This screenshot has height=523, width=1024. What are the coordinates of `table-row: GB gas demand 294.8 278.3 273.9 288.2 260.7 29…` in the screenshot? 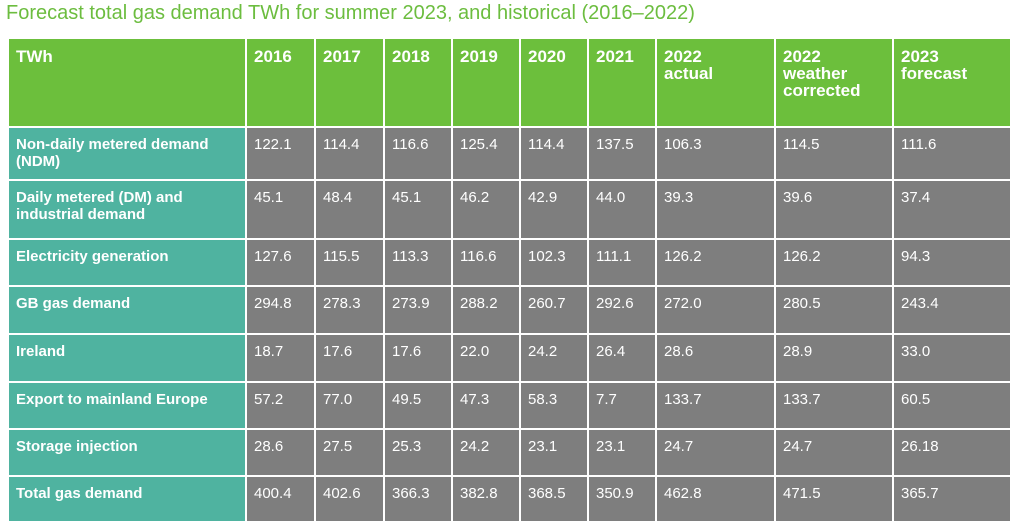 It's located at (509, 310).